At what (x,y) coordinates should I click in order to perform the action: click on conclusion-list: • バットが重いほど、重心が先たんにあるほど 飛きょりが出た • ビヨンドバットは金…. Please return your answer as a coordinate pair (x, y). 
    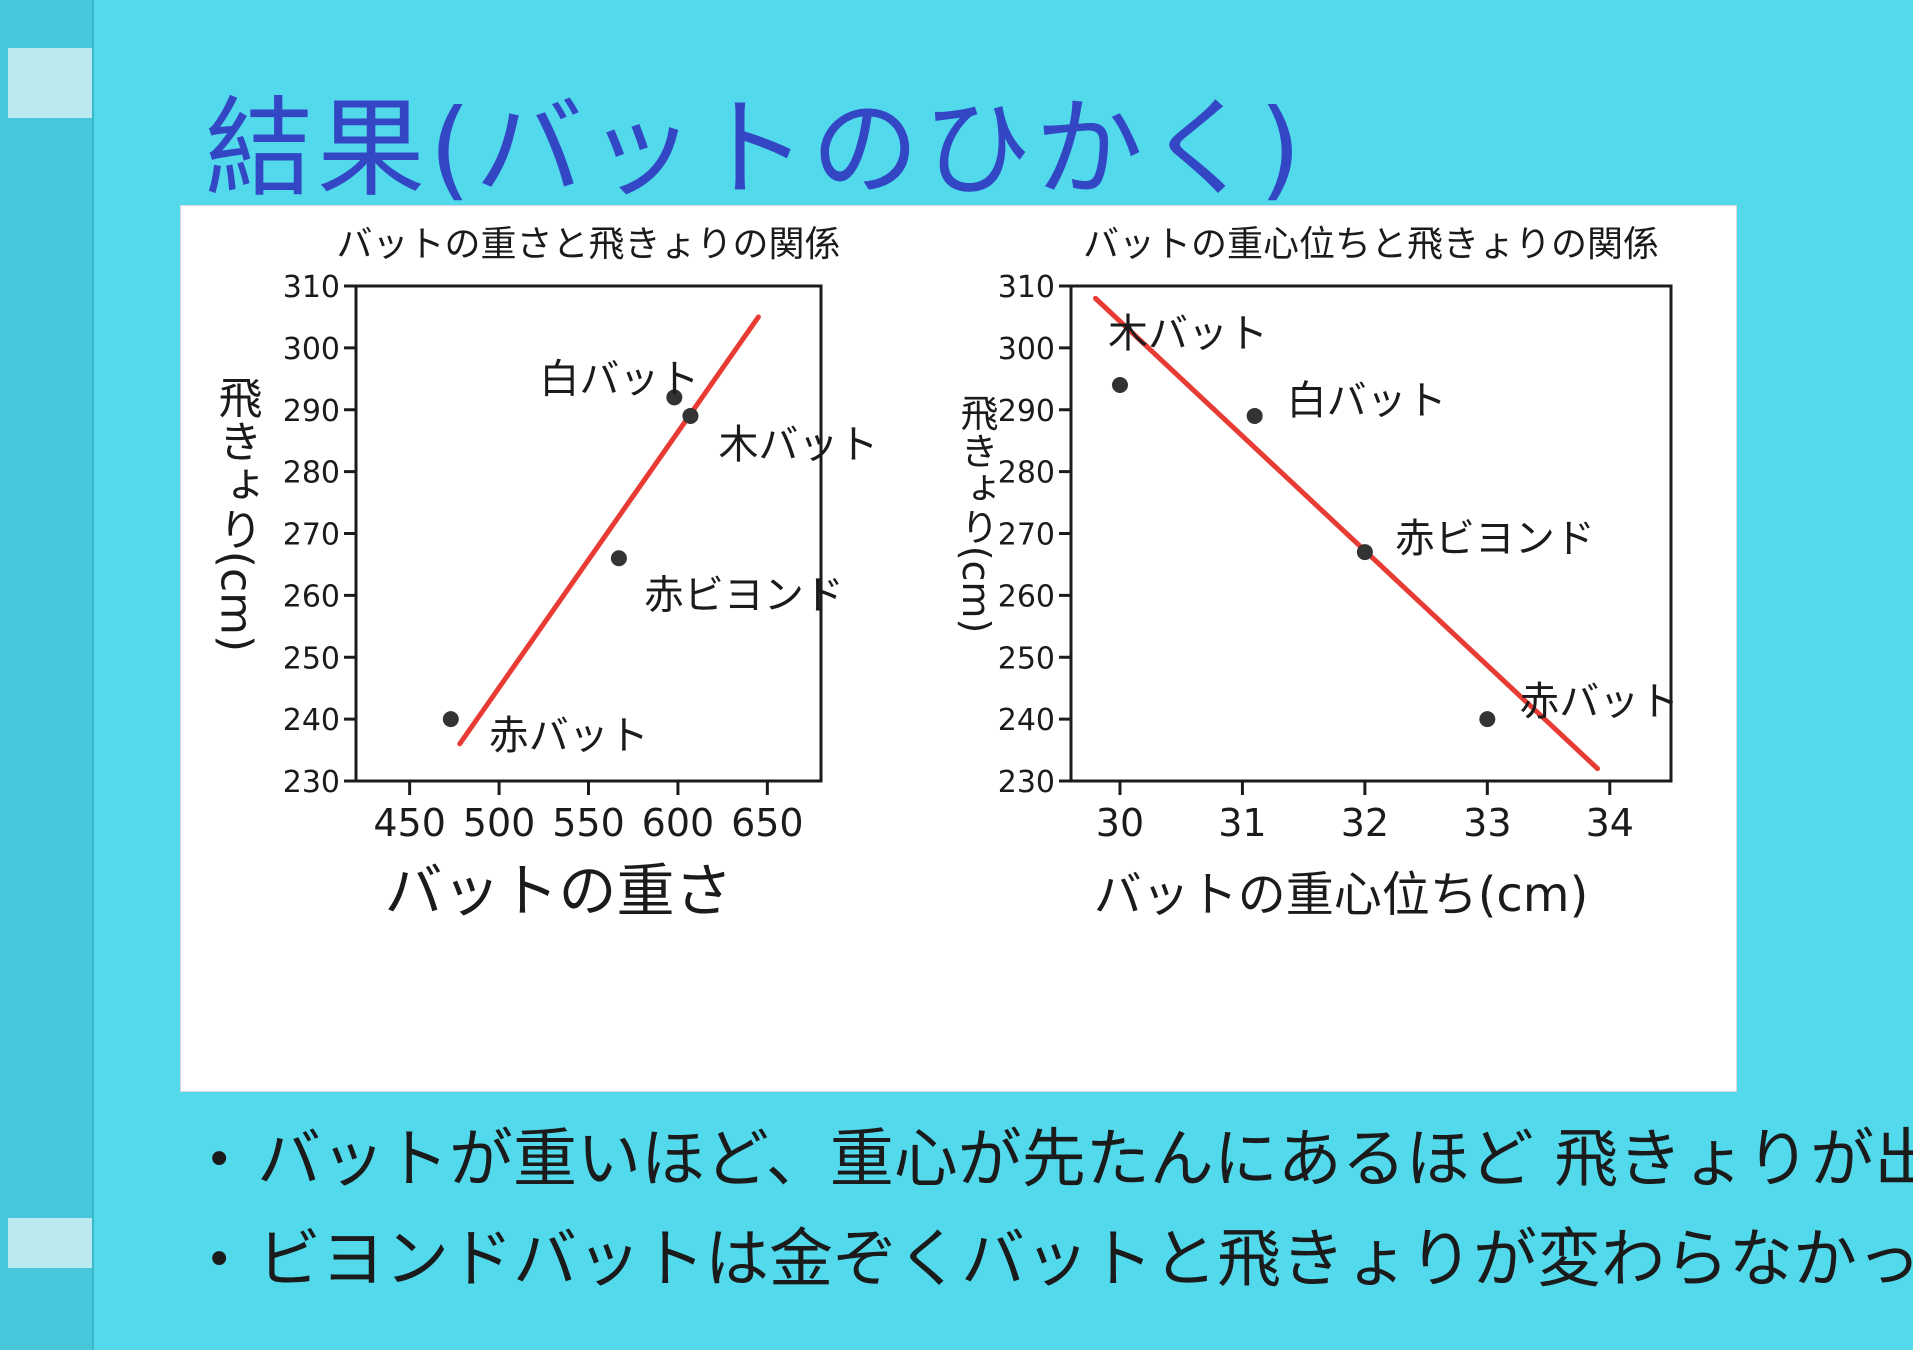
    Looking at the image, I should click on (1059, 1210).